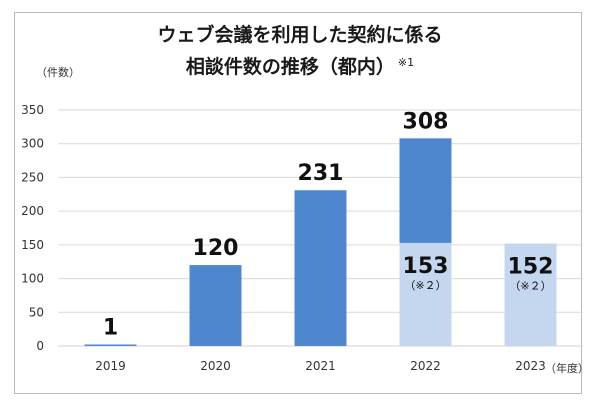 This screenshot has width=600, height=400. I want to click on bar-value-label: 308, so click(426, 121).